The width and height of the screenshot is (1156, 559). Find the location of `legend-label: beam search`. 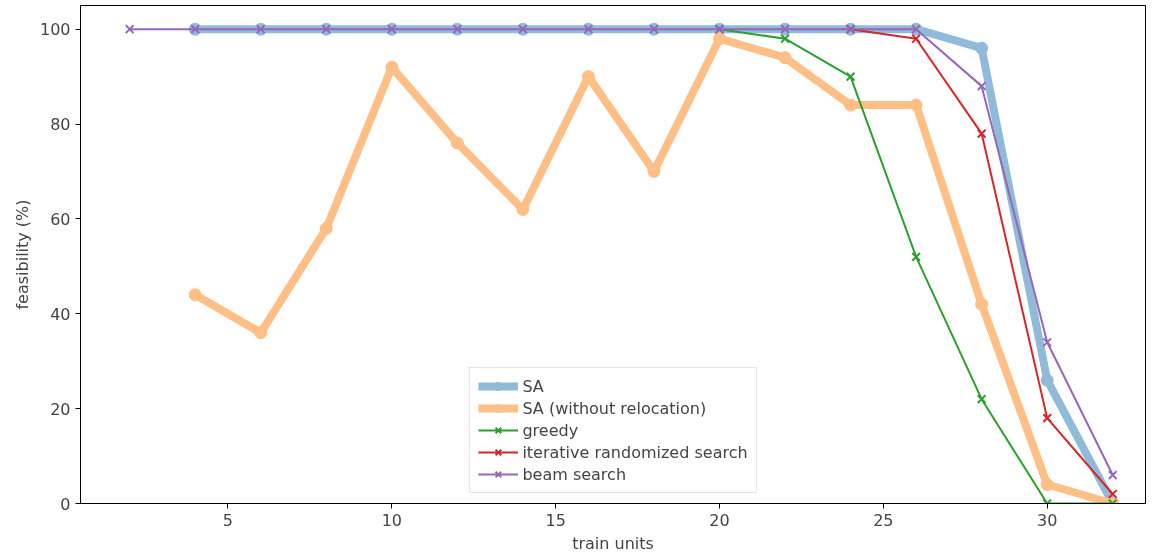

legend-label: beam search is located at coordinates (574, 474).